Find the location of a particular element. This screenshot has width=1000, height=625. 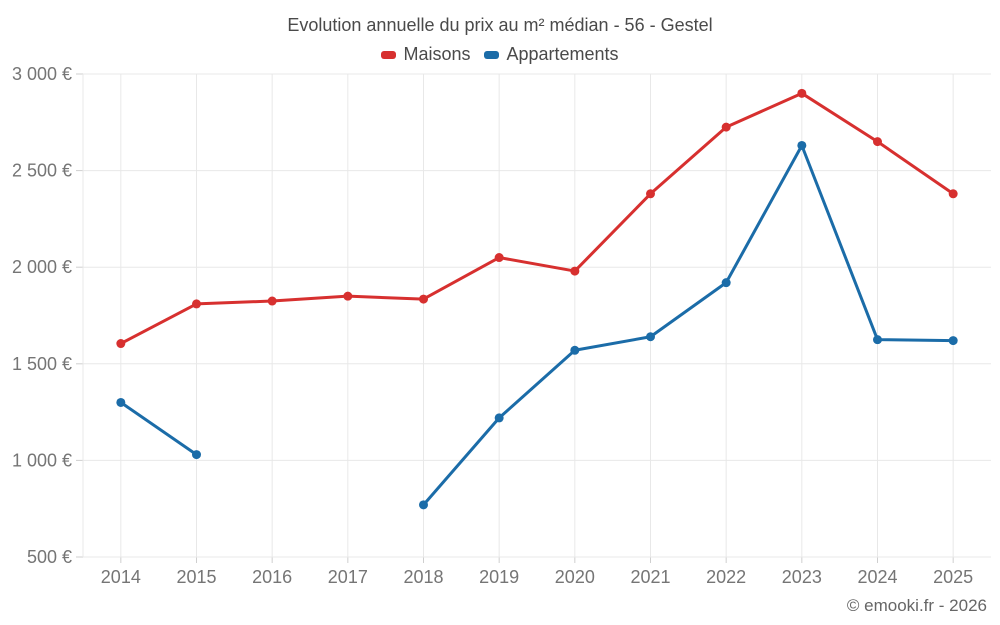

legend-label-appartements: Appartements is located at coordinates (562, 54).